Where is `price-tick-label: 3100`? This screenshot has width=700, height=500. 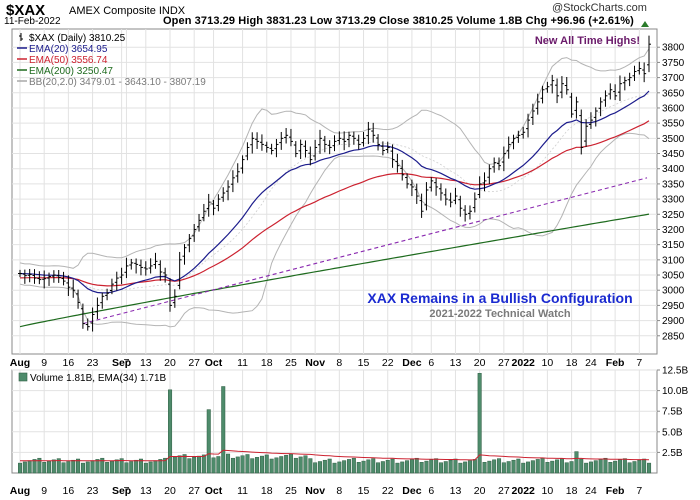
price-tick-label: 3100 is located at coordinates (673, 260).